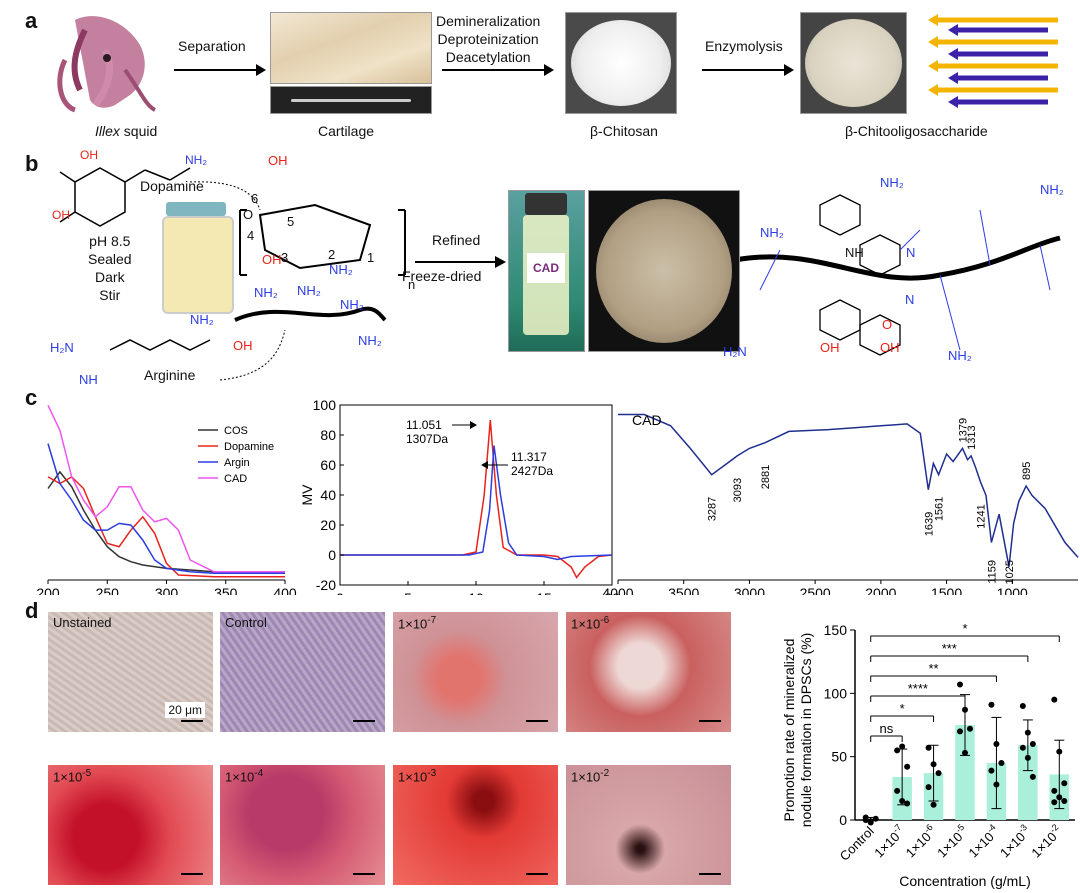  What do you see at coordinates (370, 340) in the screenshot?
I see `poly-nh2-4: NH₂` at bounding box center [370, 340].